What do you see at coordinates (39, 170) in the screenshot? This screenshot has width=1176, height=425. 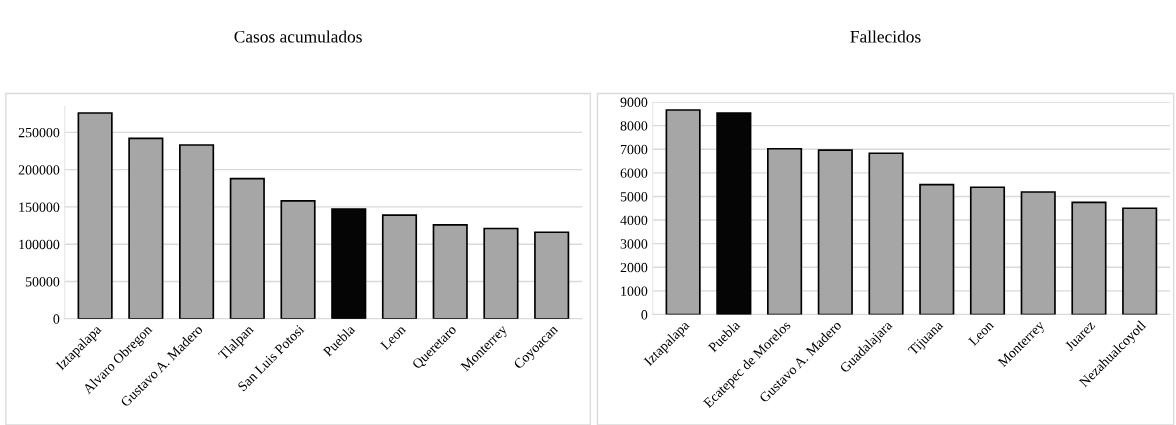 I see `y-tick-label: 200000` at bounding box center [39, 170].